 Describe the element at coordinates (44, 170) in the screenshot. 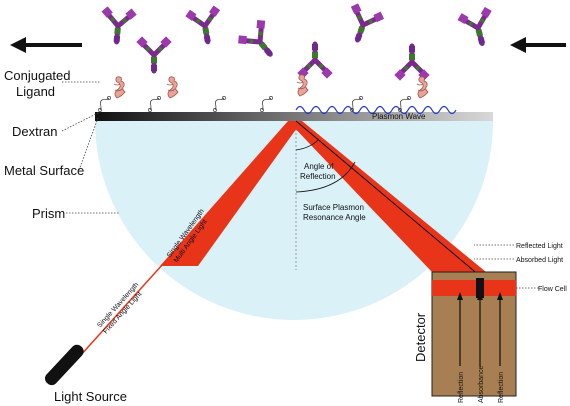

I see `label-metal-surface: Metal Surface` at that location.